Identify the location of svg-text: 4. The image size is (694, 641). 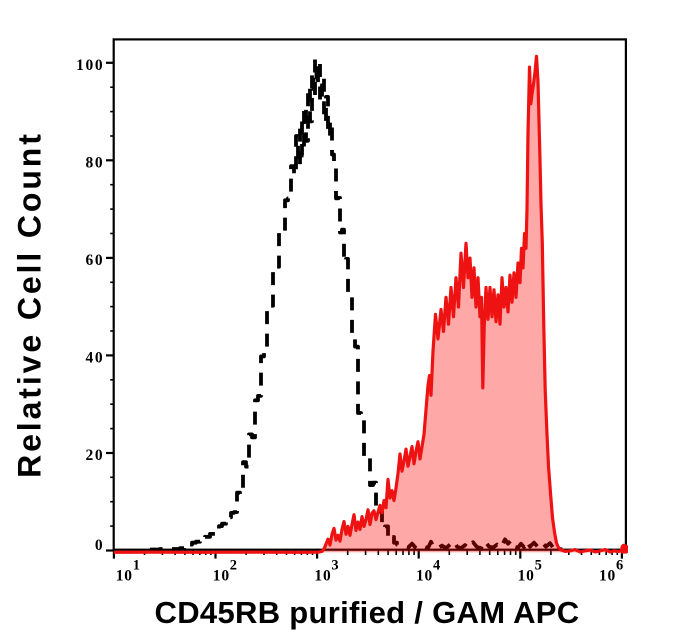
(436, 565).